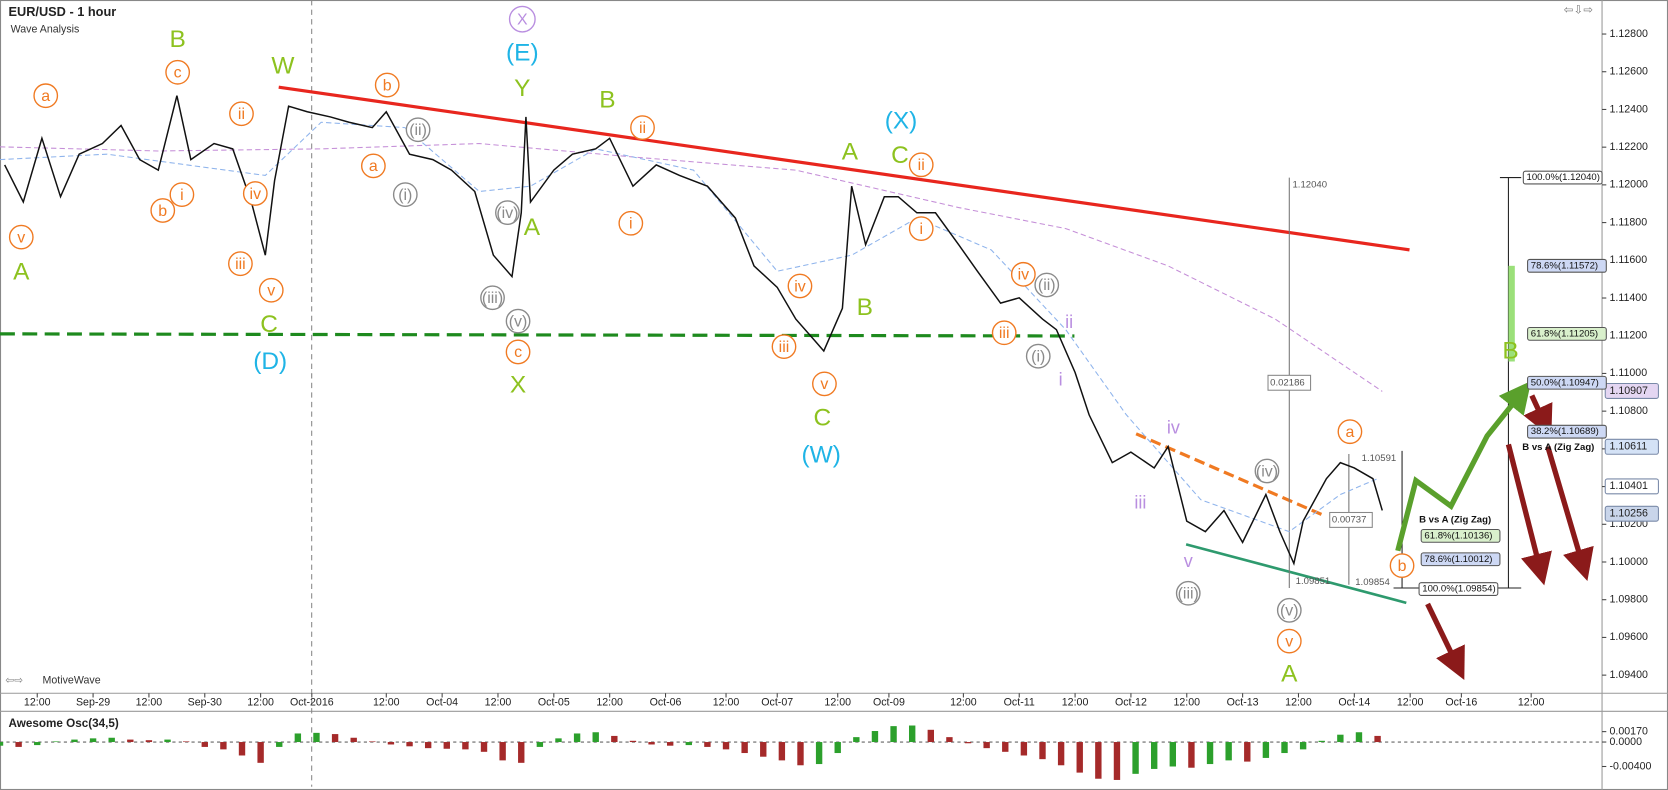 This screenshot has height=790, width=1668. I want to click on measure-box, so click(1289, 382).